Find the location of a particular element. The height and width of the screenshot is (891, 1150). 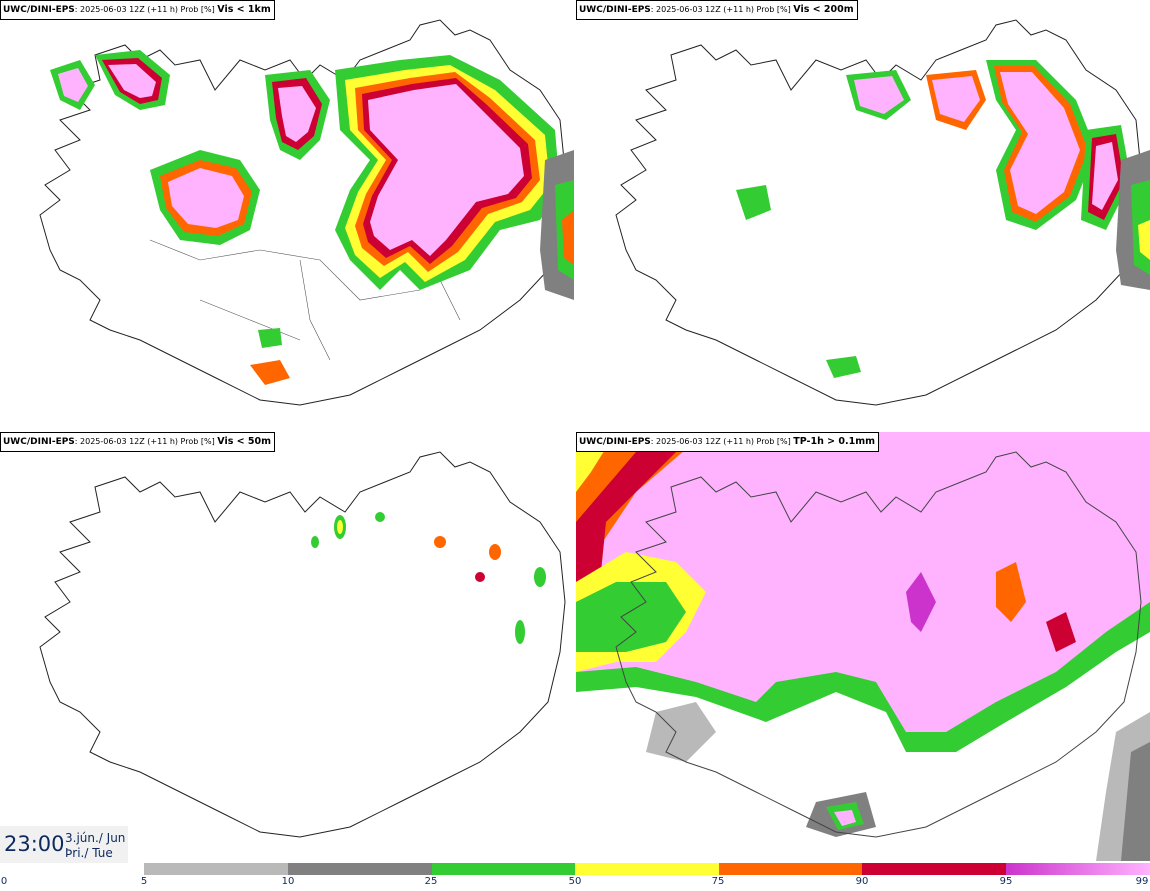

variable-name: Vis < 1km is located at coordinates (244, 9).